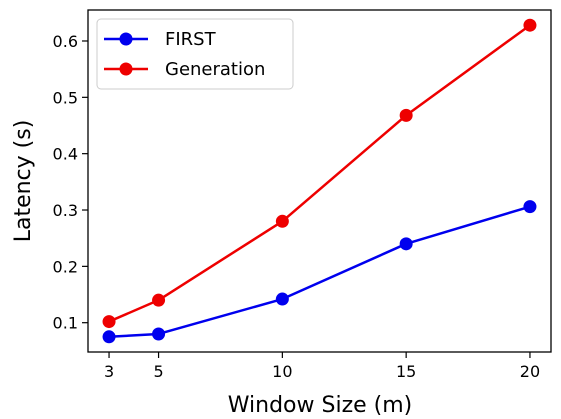  Describe the element at coordinates (65, 323) in the screenshot. I see `y-tick-label: 0.1` at that location.